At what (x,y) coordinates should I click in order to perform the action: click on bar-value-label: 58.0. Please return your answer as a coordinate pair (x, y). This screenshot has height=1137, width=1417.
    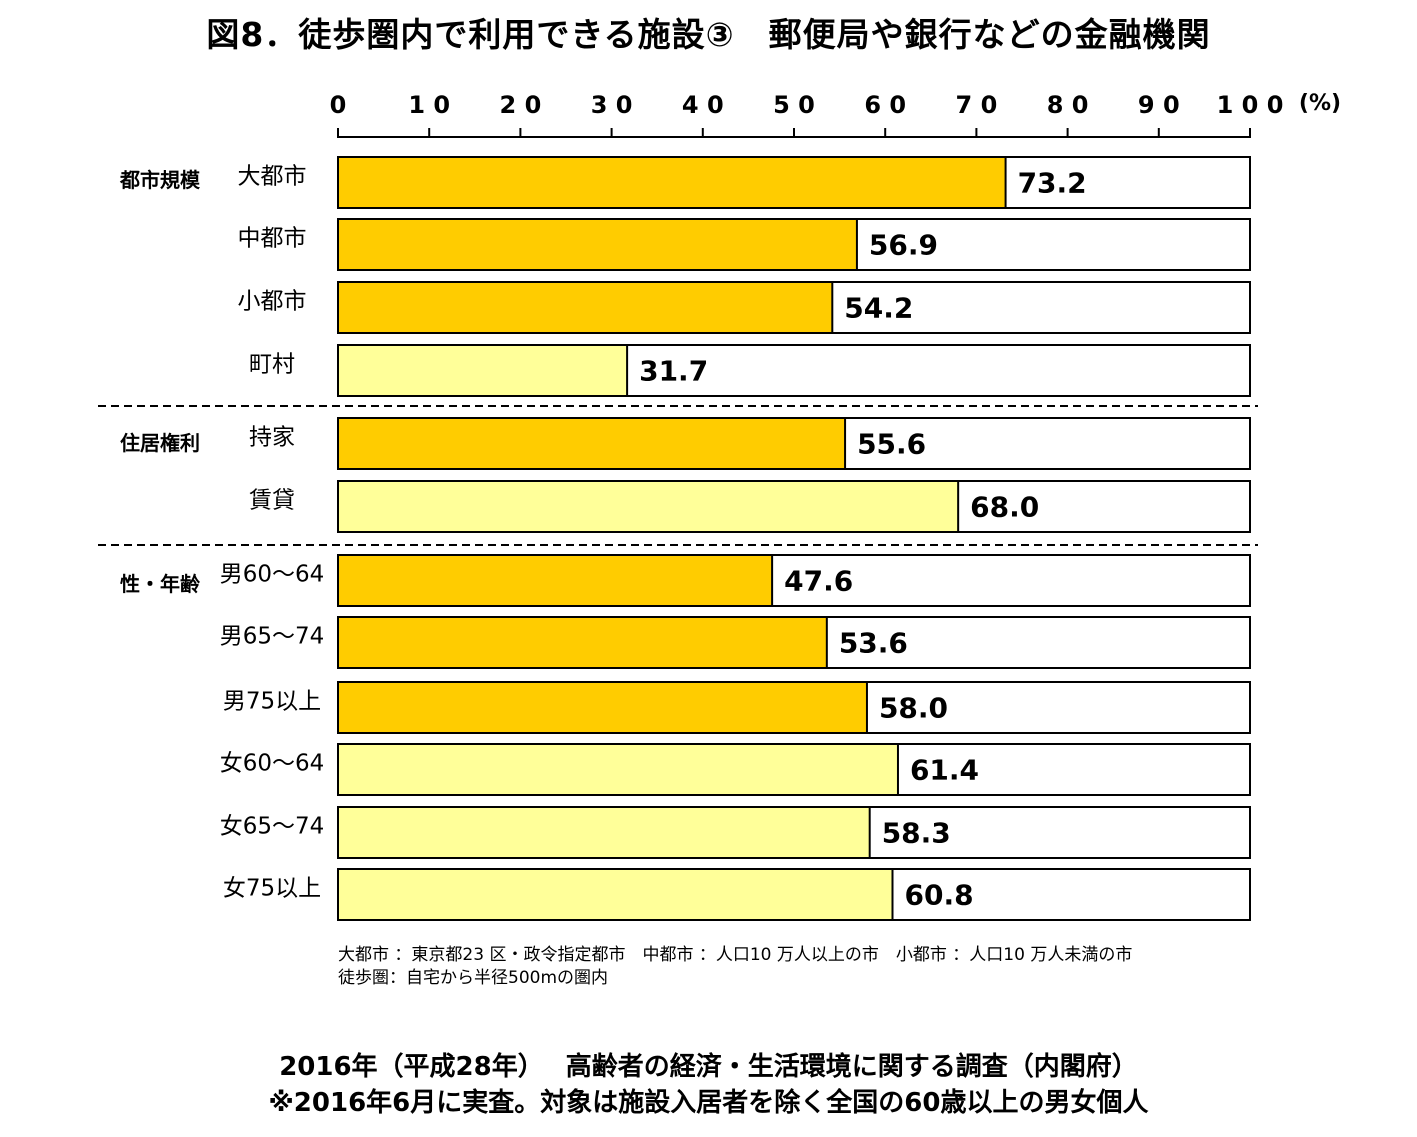
    Looking at the image, I should click on (913, 708).